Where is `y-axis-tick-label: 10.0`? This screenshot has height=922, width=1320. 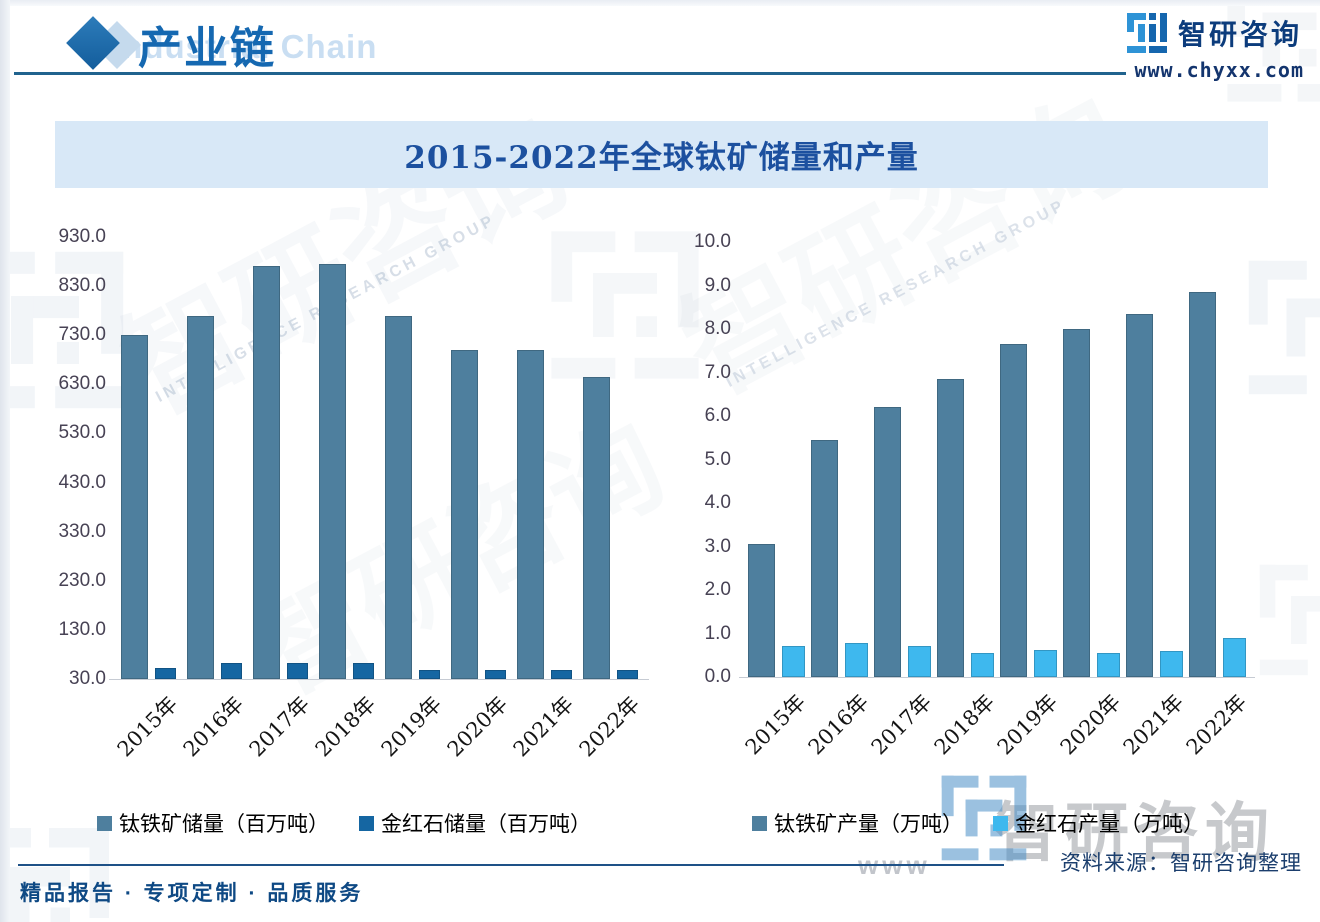
y-axis-tick-label: 10.0 is located at coordinates (712, 241).